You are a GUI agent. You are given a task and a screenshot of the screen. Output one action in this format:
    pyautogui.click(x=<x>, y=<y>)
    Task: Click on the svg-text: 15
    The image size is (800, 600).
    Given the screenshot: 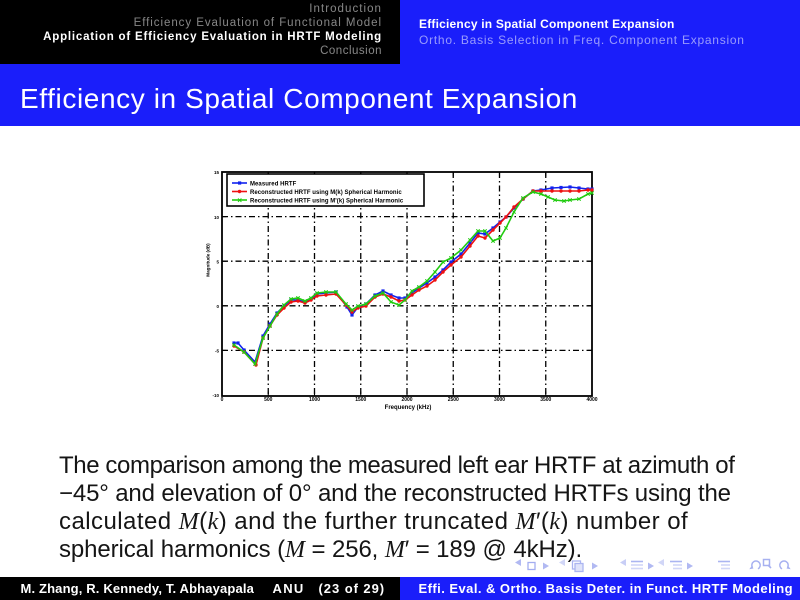 What is the action you would take?
    pyautogui.click(x=217, y=172)
    